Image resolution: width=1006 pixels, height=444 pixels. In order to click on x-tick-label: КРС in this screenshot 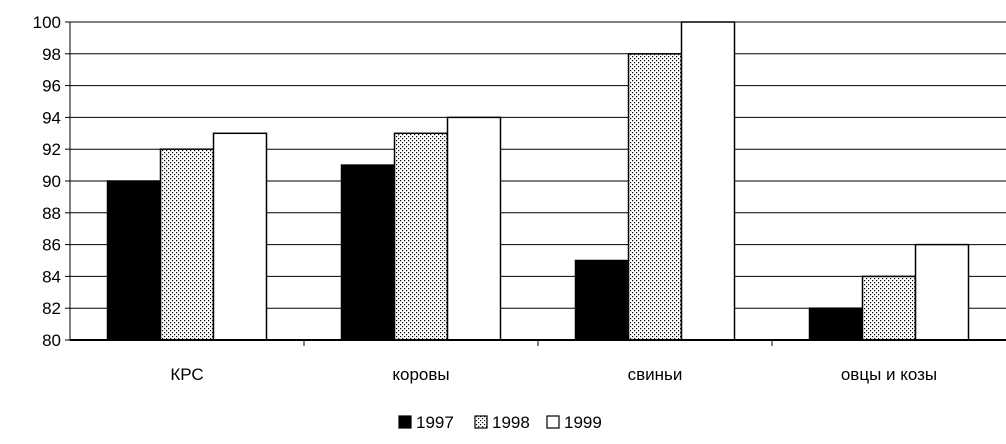, I will do `click(186, 374)`.